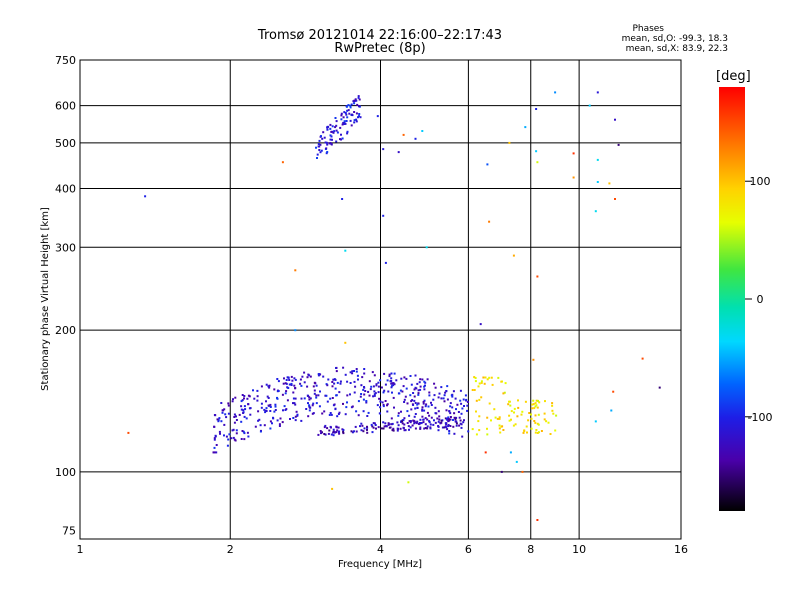  I want to click on x-tick-label: 8, so click(530, 549).